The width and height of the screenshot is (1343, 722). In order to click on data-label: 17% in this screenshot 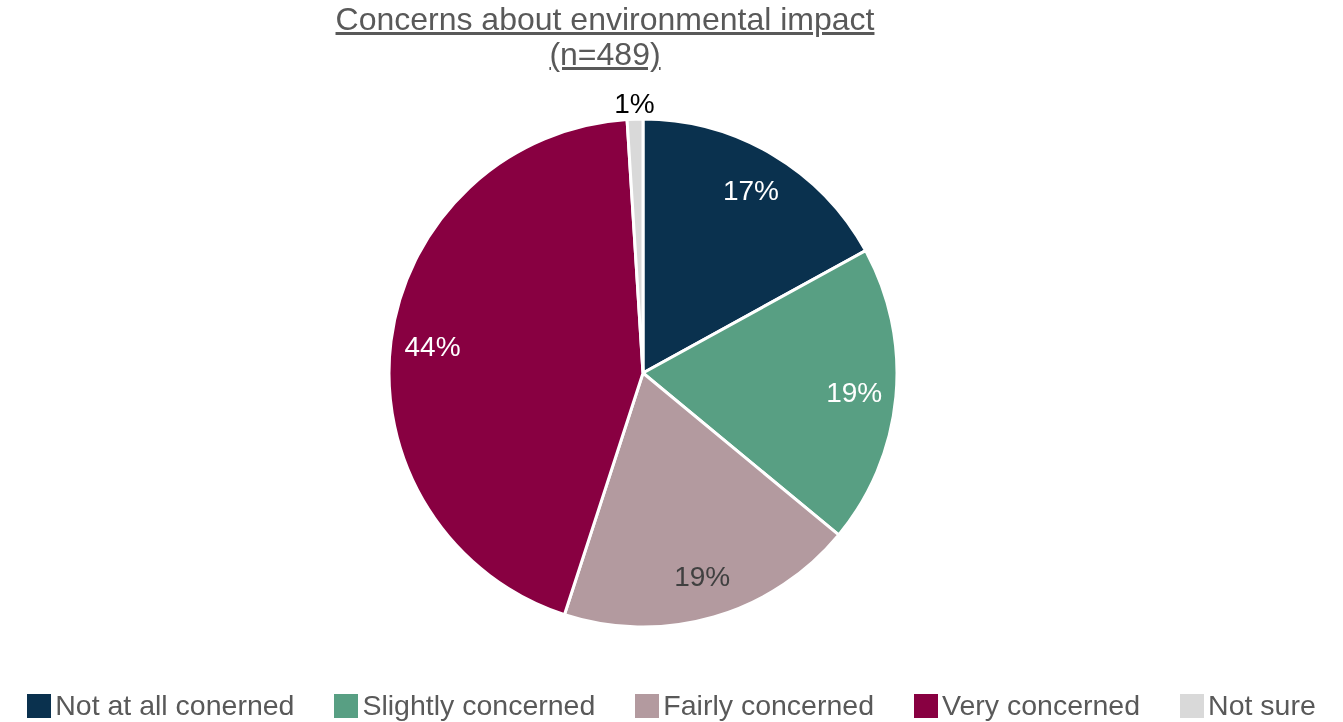, I will do `click(750, 190)`.